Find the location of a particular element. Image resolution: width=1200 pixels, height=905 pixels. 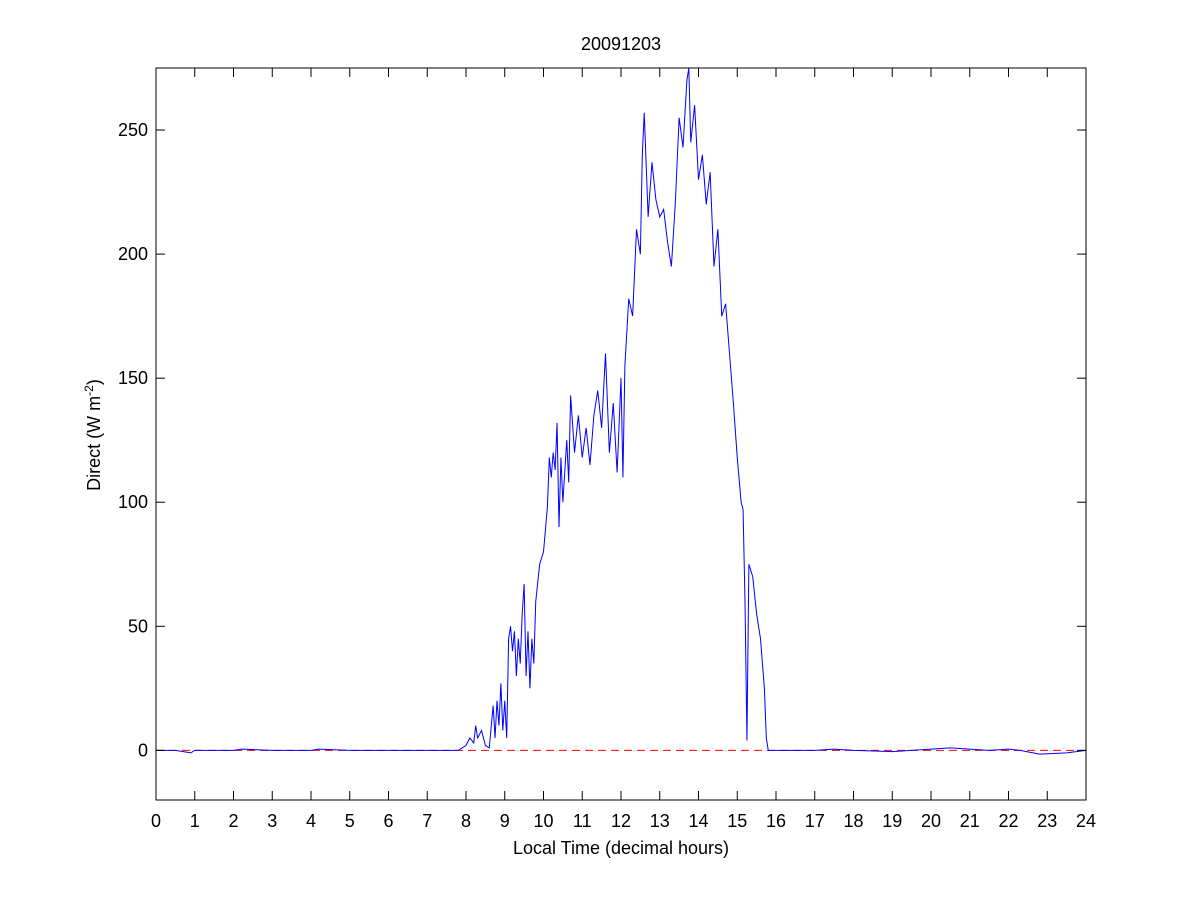

x-tick-label: 16 is located at coordinates (776, 821).